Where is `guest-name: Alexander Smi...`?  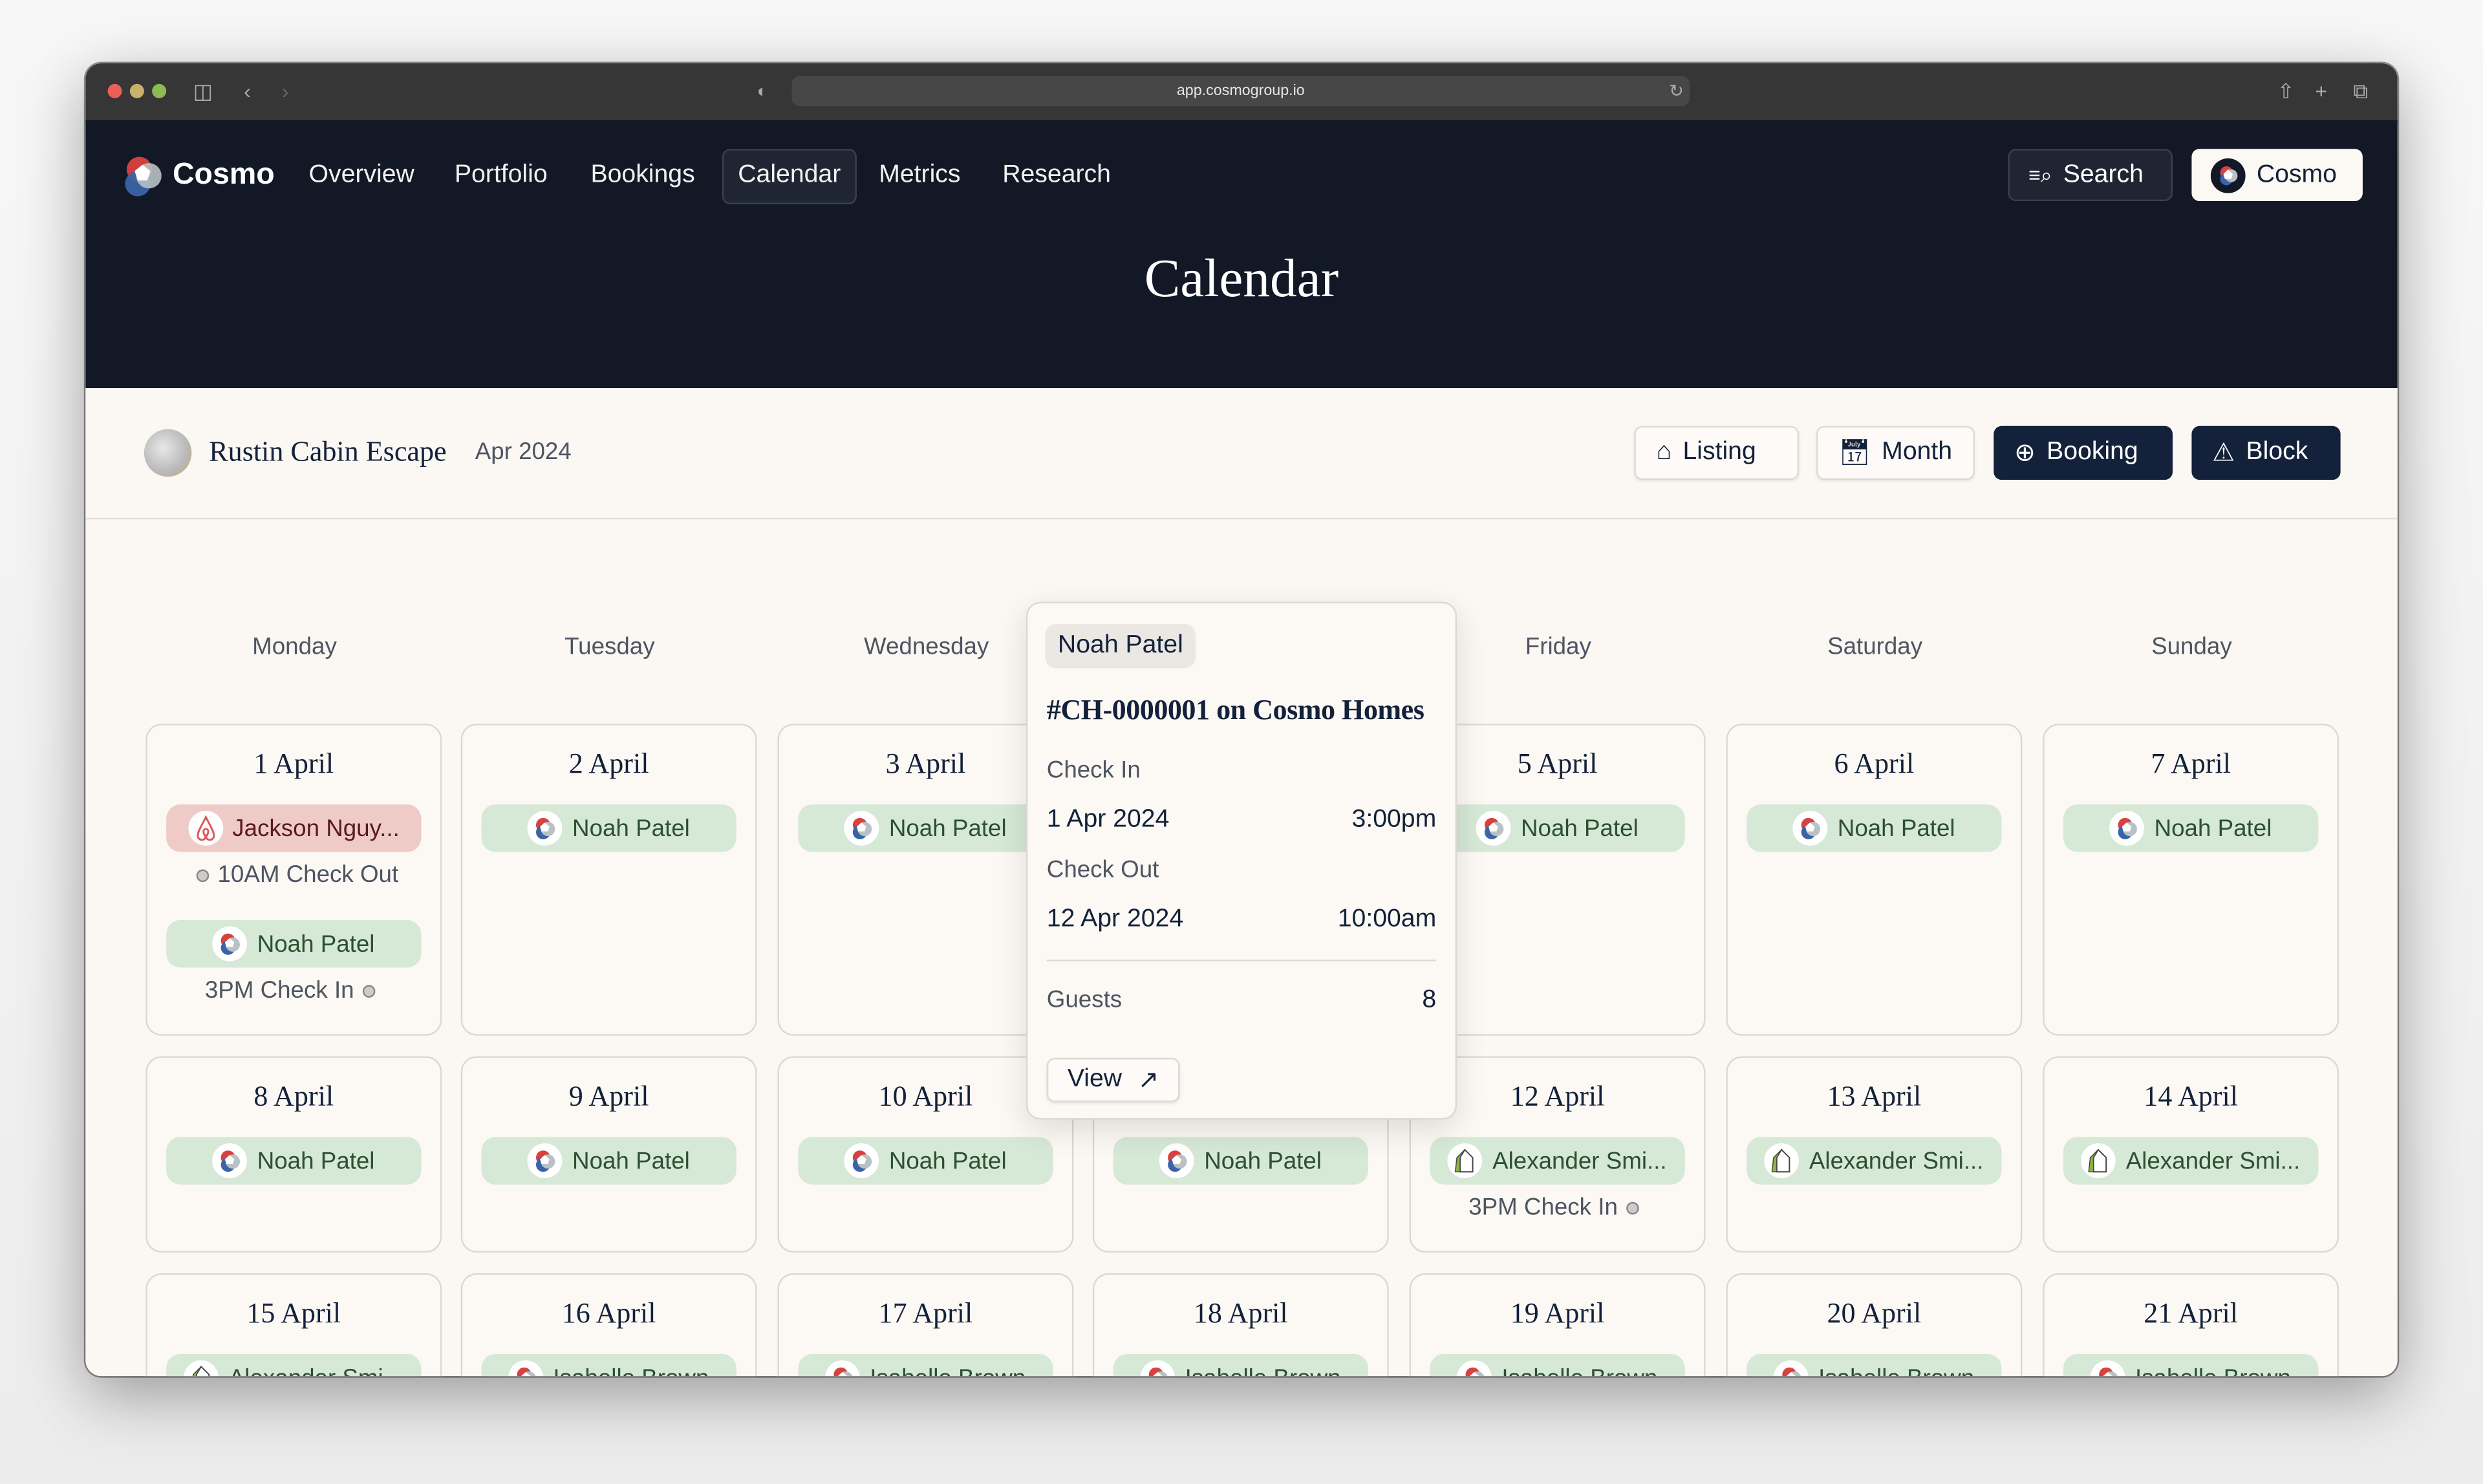 guest-name: Alexander Smi... is located at coordinates (316, 1370).